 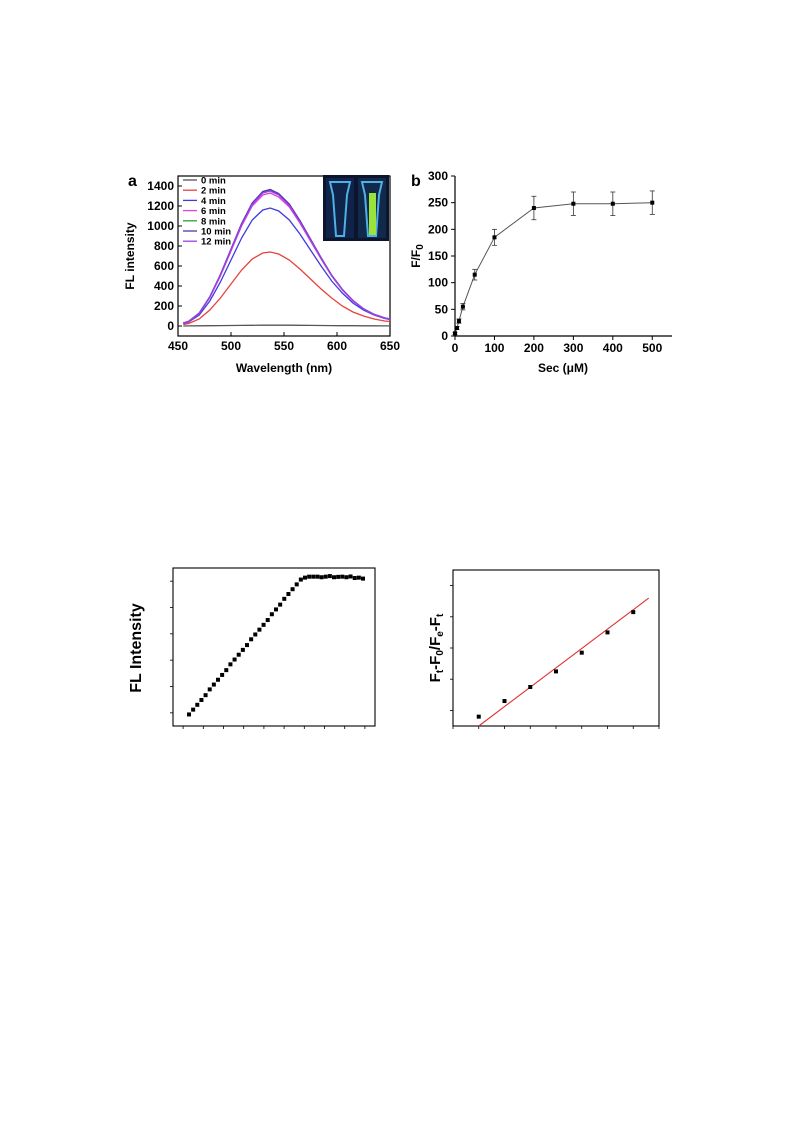 I want to click on panel-b-ytick-label: 250, so click(x=438, y=203).